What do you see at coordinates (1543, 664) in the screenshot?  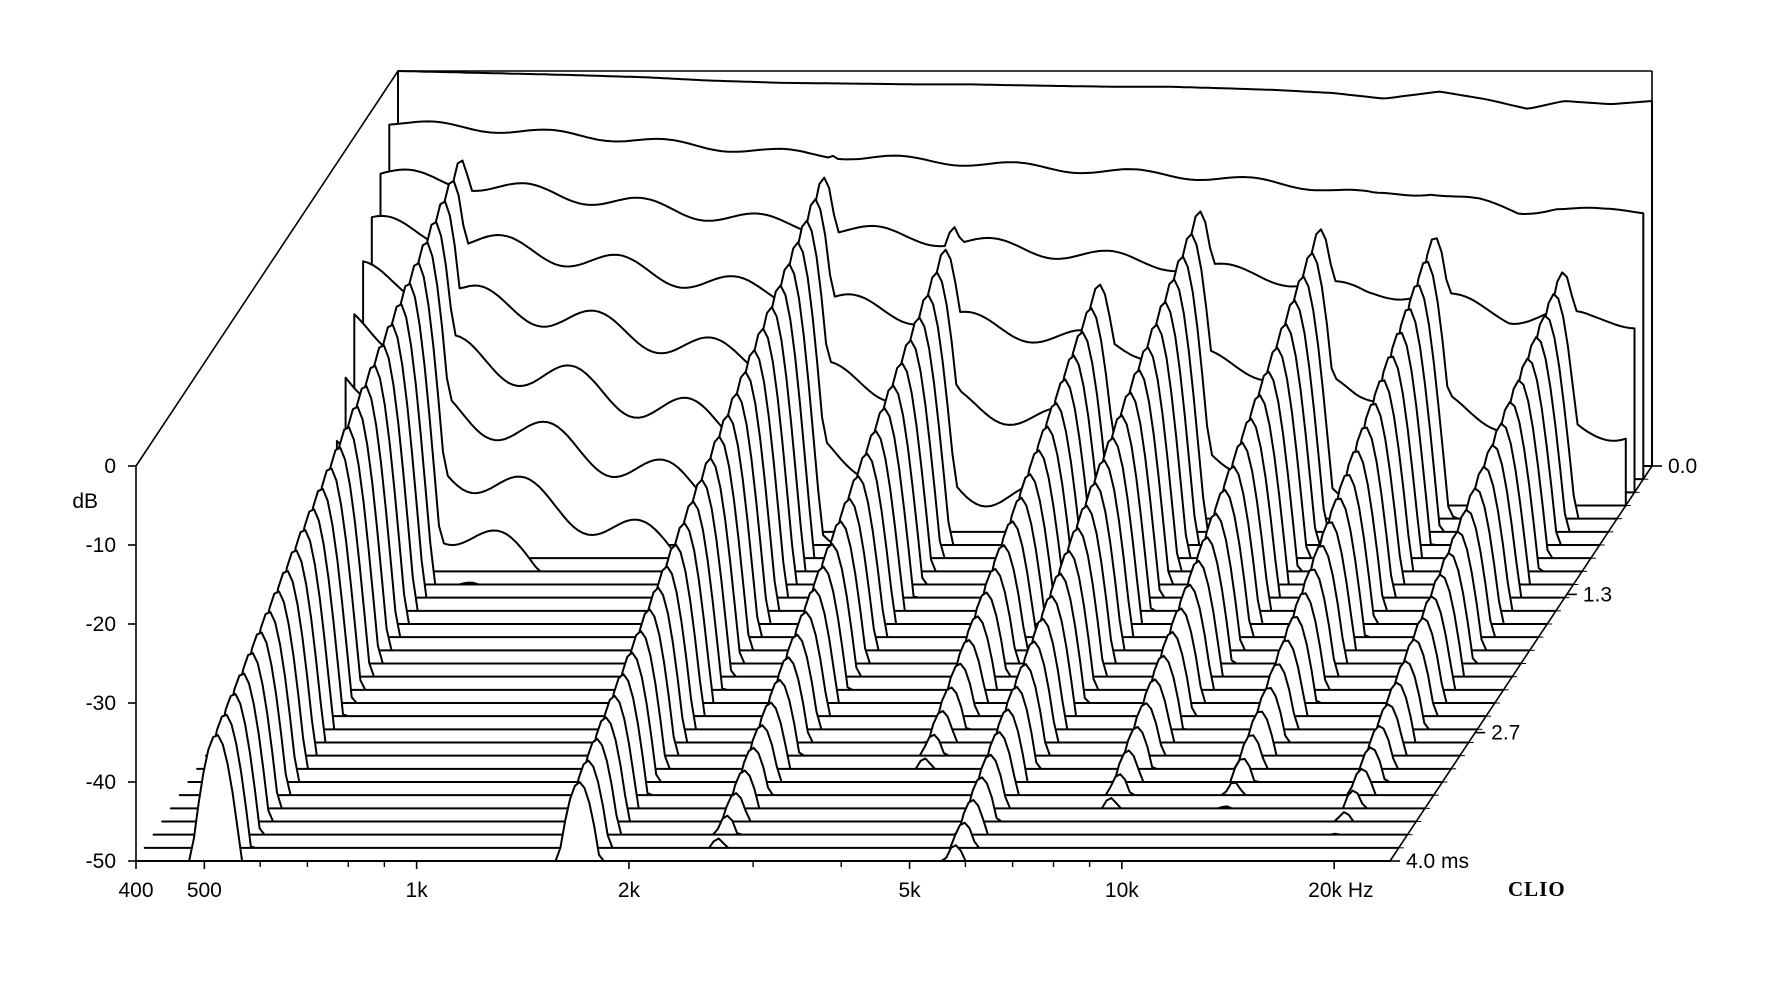 I see `time-axis: 0.0 1.3 2.7 4.0 ms` at bounding box center [1543, 664].